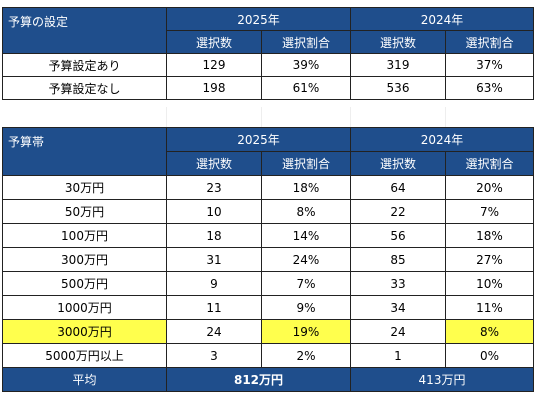 The height and width of the screenshot is (401, 536). I want to click on cell: 63%, so click(489, 88).